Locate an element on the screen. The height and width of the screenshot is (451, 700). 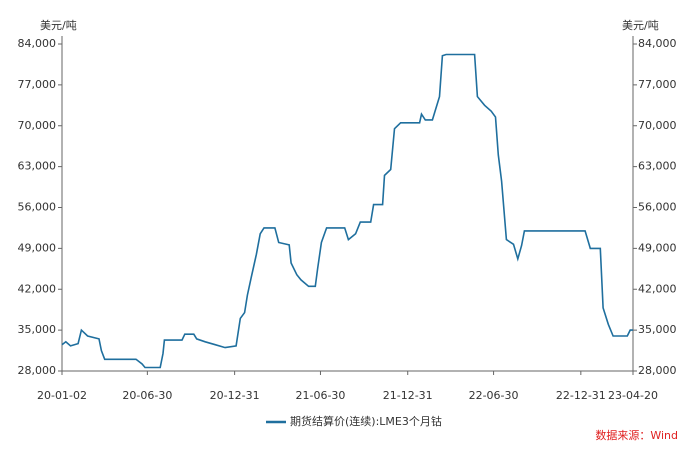
x-tick-label: 20-01-02 is located at coordinates (62, 395).